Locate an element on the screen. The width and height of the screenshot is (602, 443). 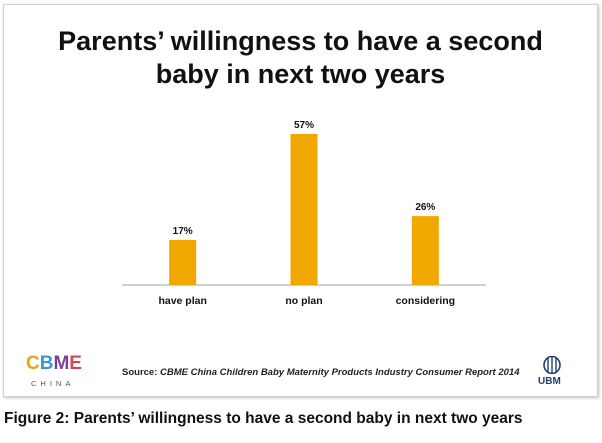
cbme-logo-subtitle: CHINA is located at coordinates (53, 383).